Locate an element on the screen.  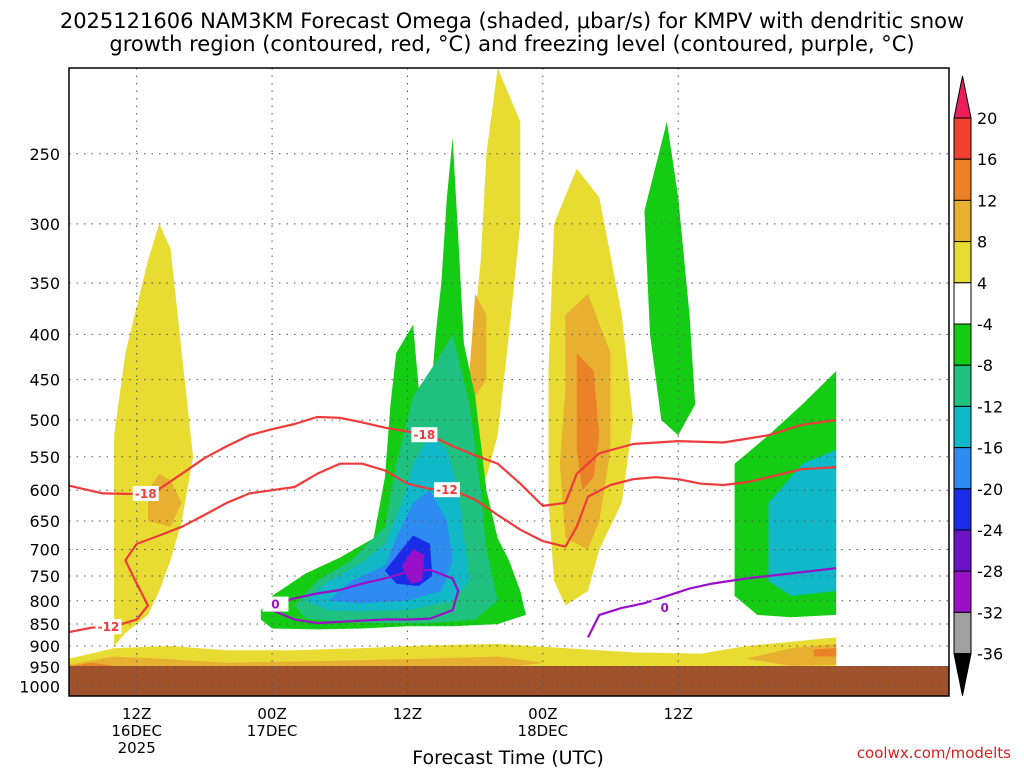
y-tick-label: 600 is located at coordinates (44, 490).